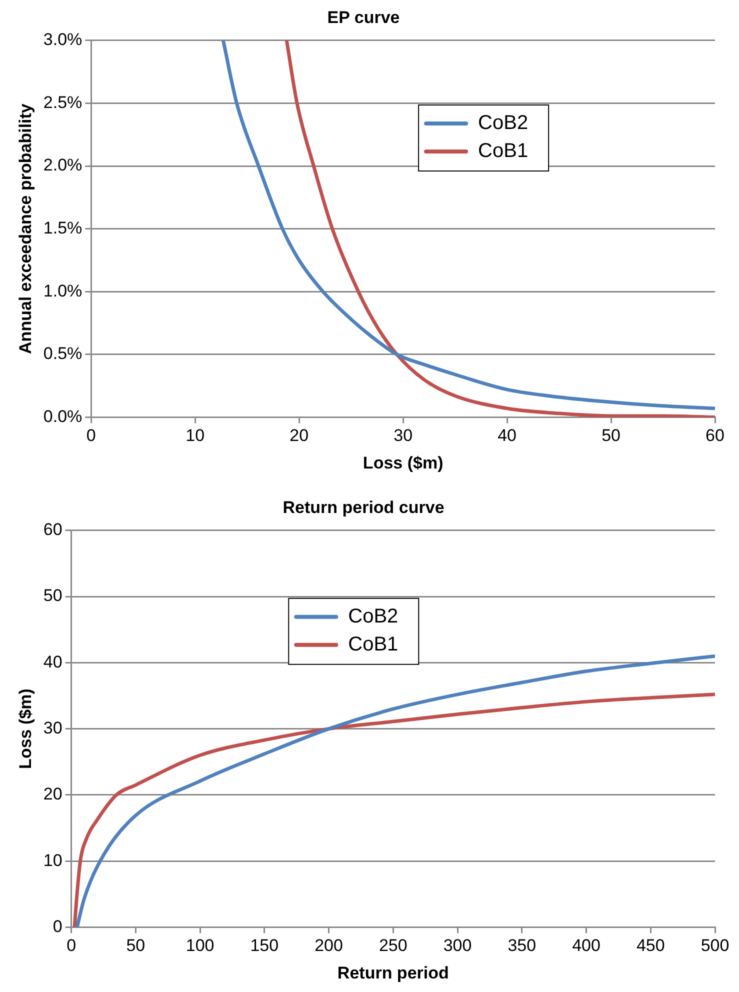 The width and height of the screenshot is (739, 992). I want to click on y-tick-label: 2.0%, so click(62, 165).